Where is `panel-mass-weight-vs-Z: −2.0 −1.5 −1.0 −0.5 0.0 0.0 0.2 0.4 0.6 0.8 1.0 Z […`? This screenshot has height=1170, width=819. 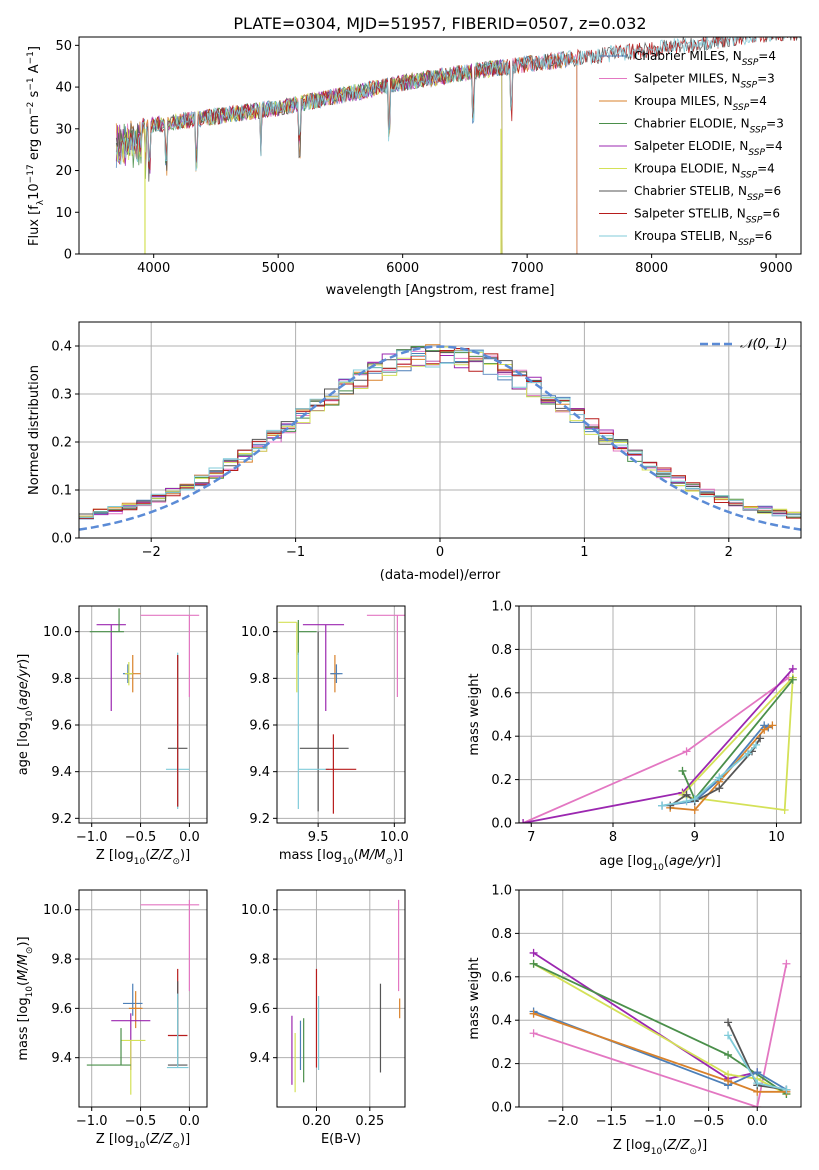
panel-mass-weight-vs-Z: −2.0 −1.5 −1.0 −0.5 0.0 0.0 0.2 0.4 0.6 0.8 1.0 Z [… is located at coordinates (634, 1020).